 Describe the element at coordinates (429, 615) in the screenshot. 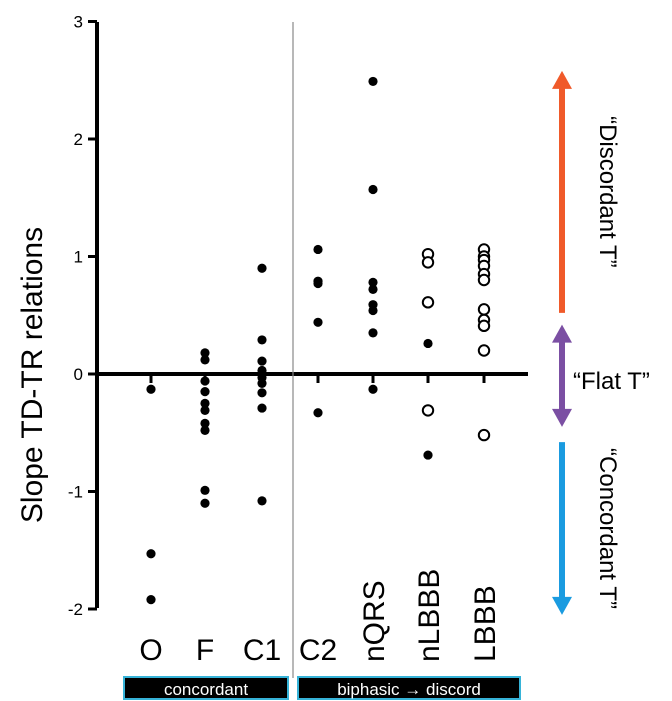

I see `category-label: nLBBB` at that location.